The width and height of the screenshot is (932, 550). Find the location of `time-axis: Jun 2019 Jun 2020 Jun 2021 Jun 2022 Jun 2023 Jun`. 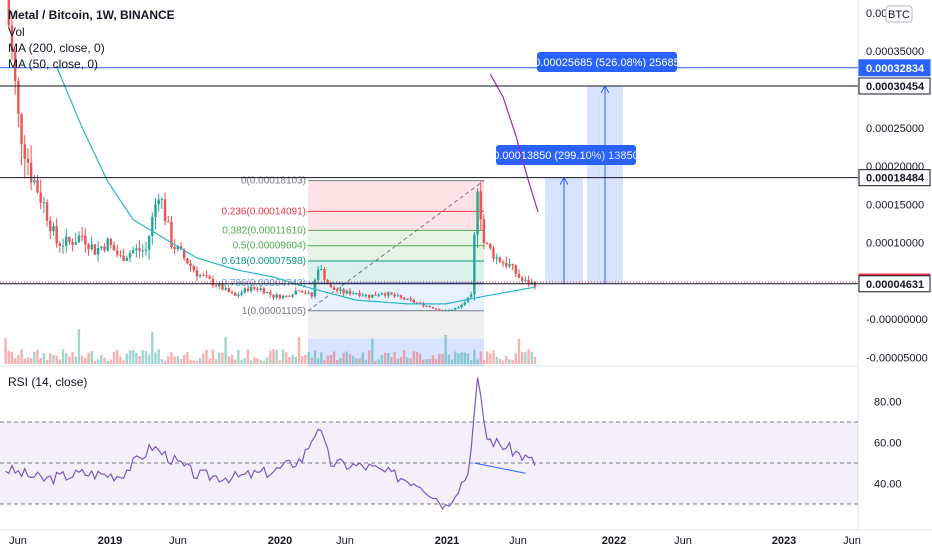

time-axis: Jun 2019 Jun 2020 Jun 2021 Jun 2022 Jun 2023 Jun is located at coordinates (435, 541).